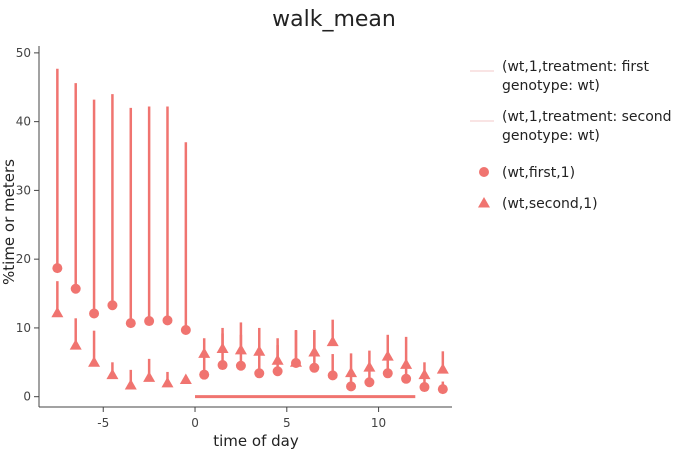 The image size is (700, 450). What do you see at coordinates (23, 328) in the screenshot?
I see `y-tick-label: 10` at bounding box center [23, 328].